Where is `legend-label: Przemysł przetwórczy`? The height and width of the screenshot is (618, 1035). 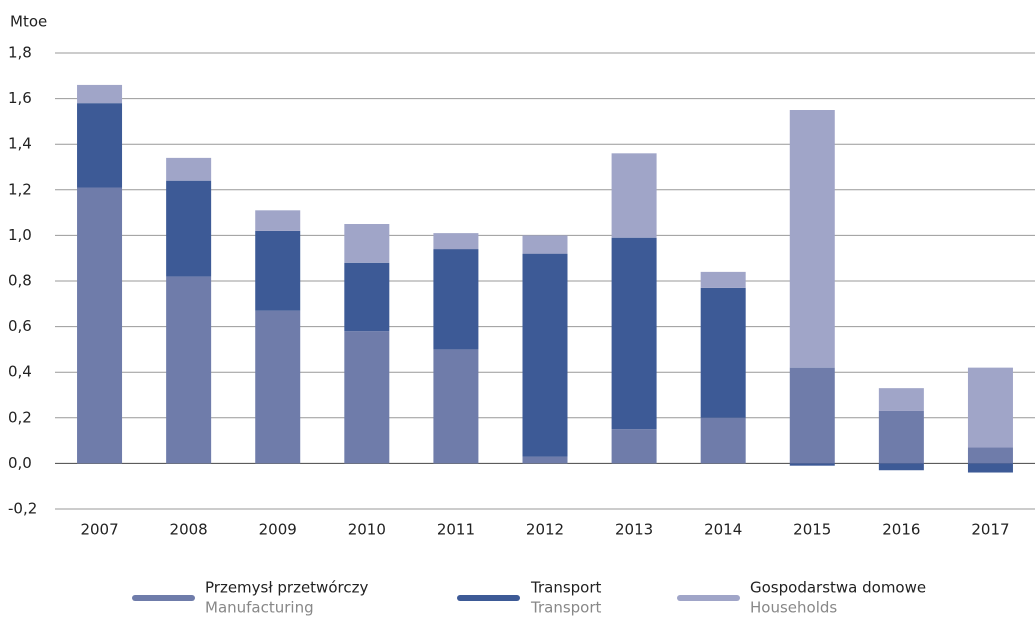 legend-label: Przemysł przetwórczy is located at coordinates (286, 588).